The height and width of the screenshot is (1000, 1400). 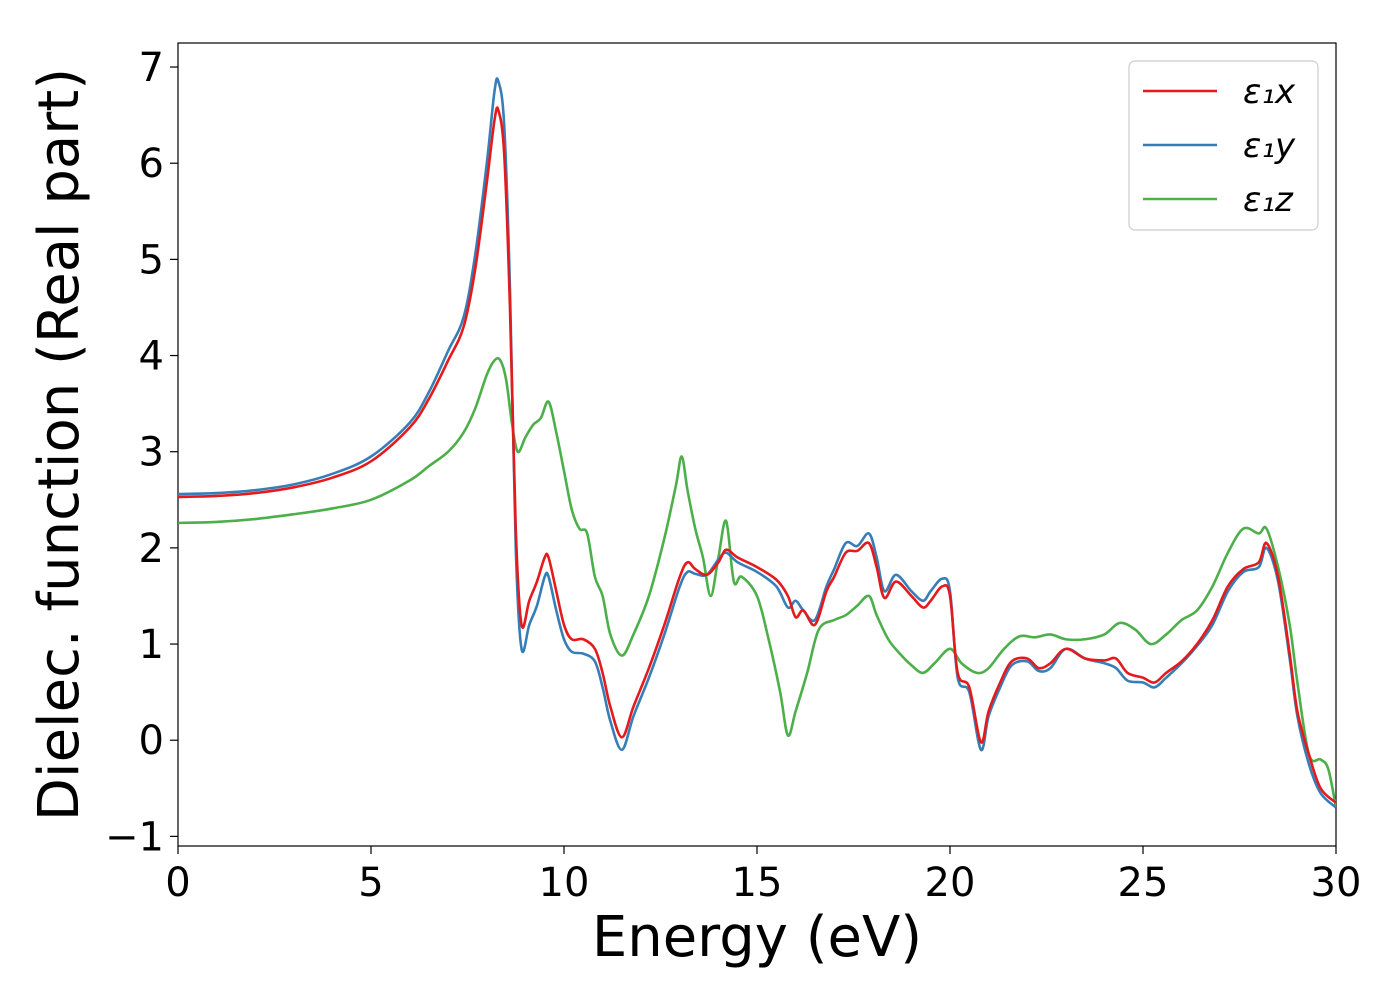 I want to click on legend: ε₁x ε₁y ε₁z, so click(x=1223, y=145).